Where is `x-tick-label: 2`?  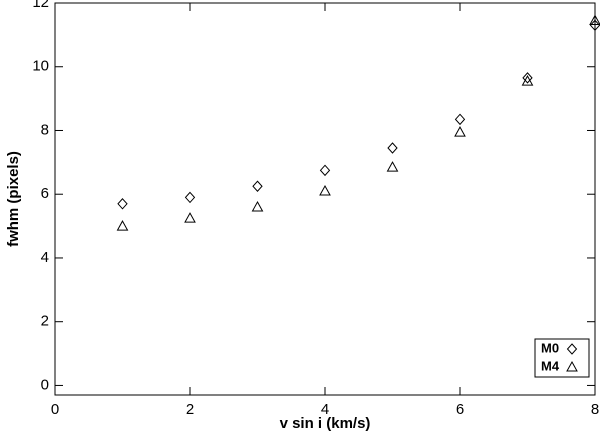
x-tick-label: 2 is located at coordinates (190, 409).